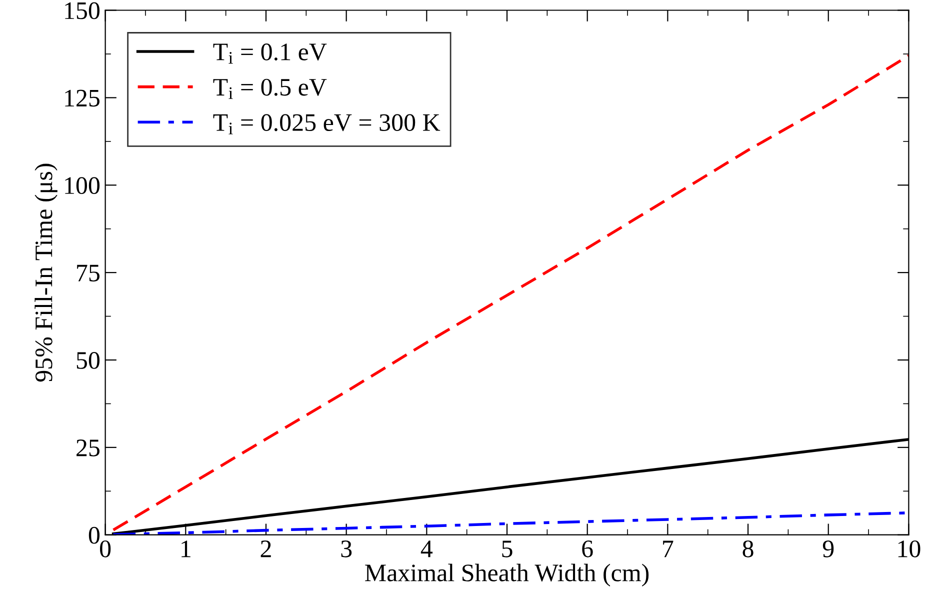 This screenshot has width=932, height=603. I want to click on x-tick-label: 8, so click(748, 549).